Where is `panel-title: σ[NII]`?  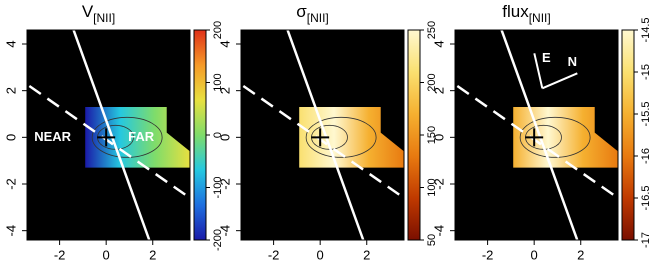
panel-title: σ[NII] is located at coordinates (312, 13).